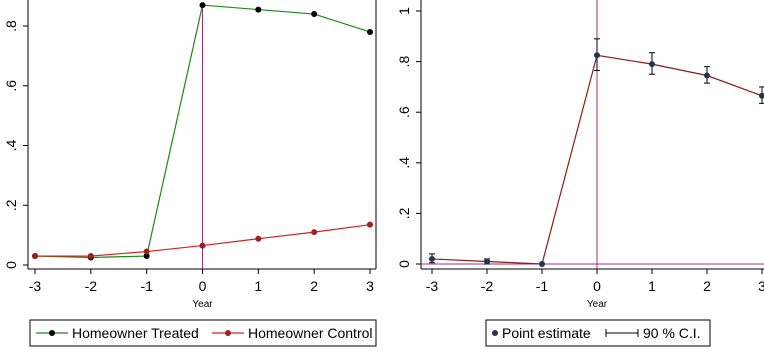 This screenshot has width=764, height=351. What do you see at coordinates (135, 333) in the screenshot?
I see `legend-label-treated: Homeowner Treated` at bounding box center [135, 333].